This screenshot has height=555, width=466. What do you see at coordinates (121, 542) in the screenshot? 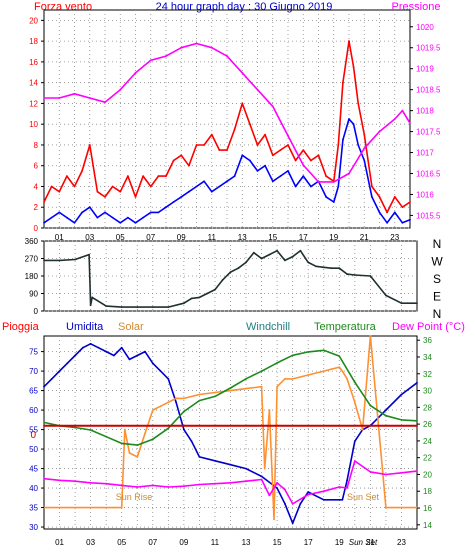
I see `x-tick-label: 05` at bounding box center [121, 542].